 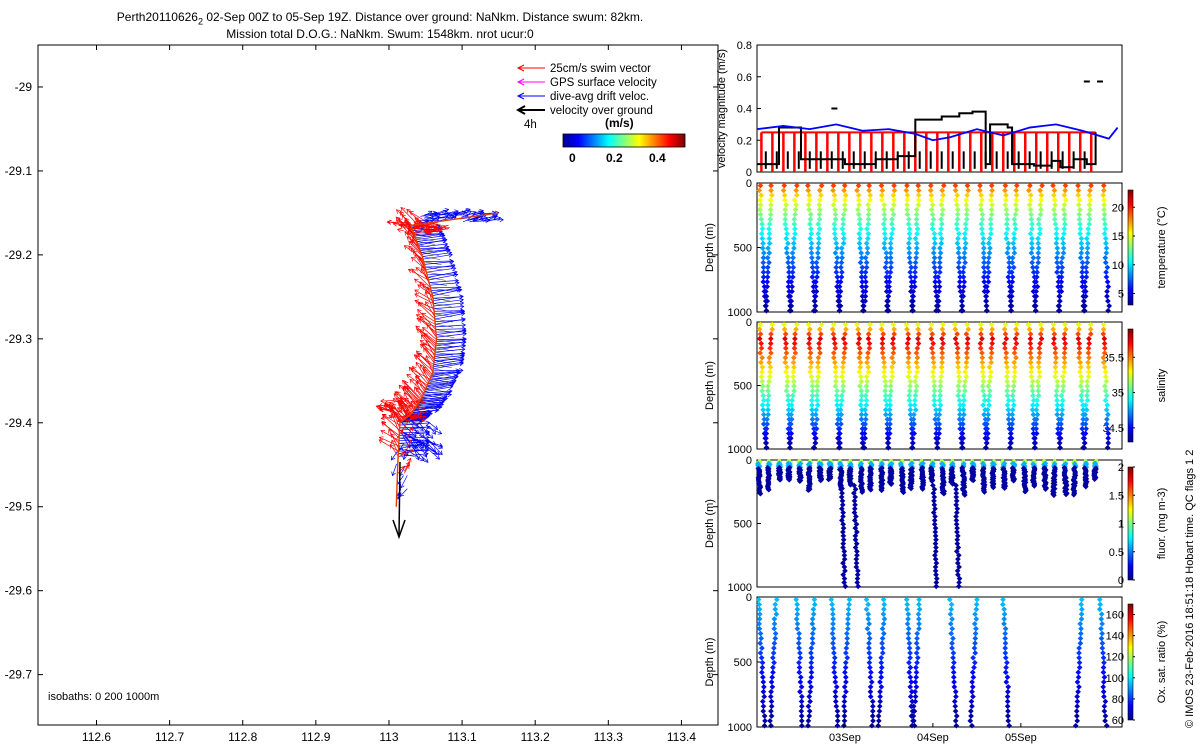 What do you see at coordinates (937, 132) in the screenshot?
I see `velocity-blue-series` at bounding box center [937, 132].